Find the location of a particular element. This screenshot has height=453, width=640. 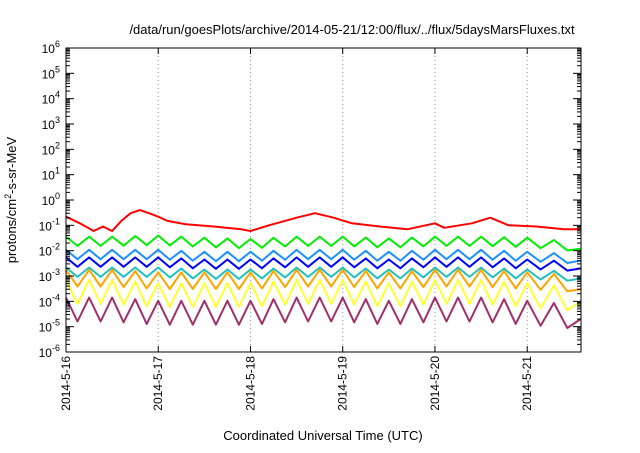

x-tick-label: 2014-5-18 is located at coordinates (250, 383).